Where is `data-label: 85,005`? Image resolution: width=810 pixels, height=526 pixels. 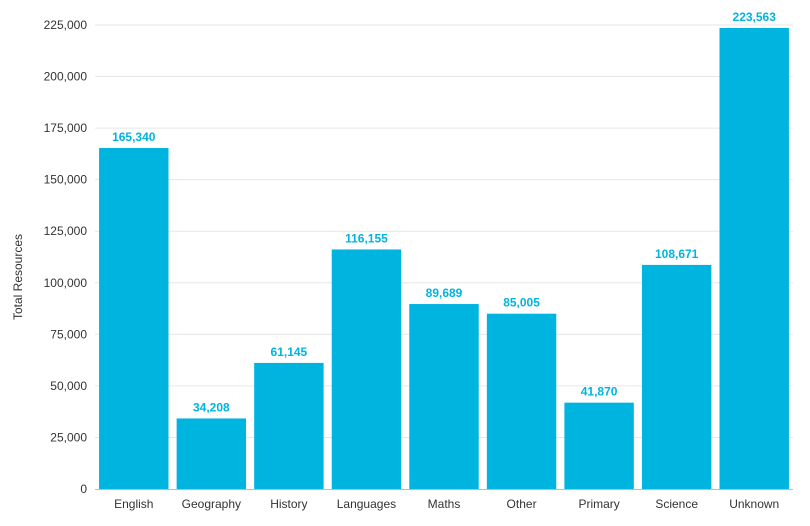
data-label: 85,005 is located at coordinates (521, 303).